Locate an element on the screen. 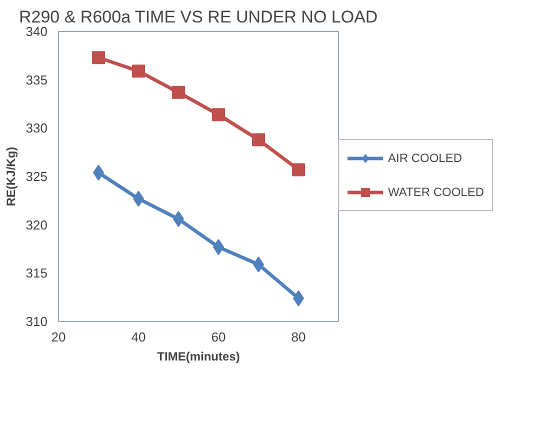  y-tick-label: 340 is located at coordinates (37, 31).